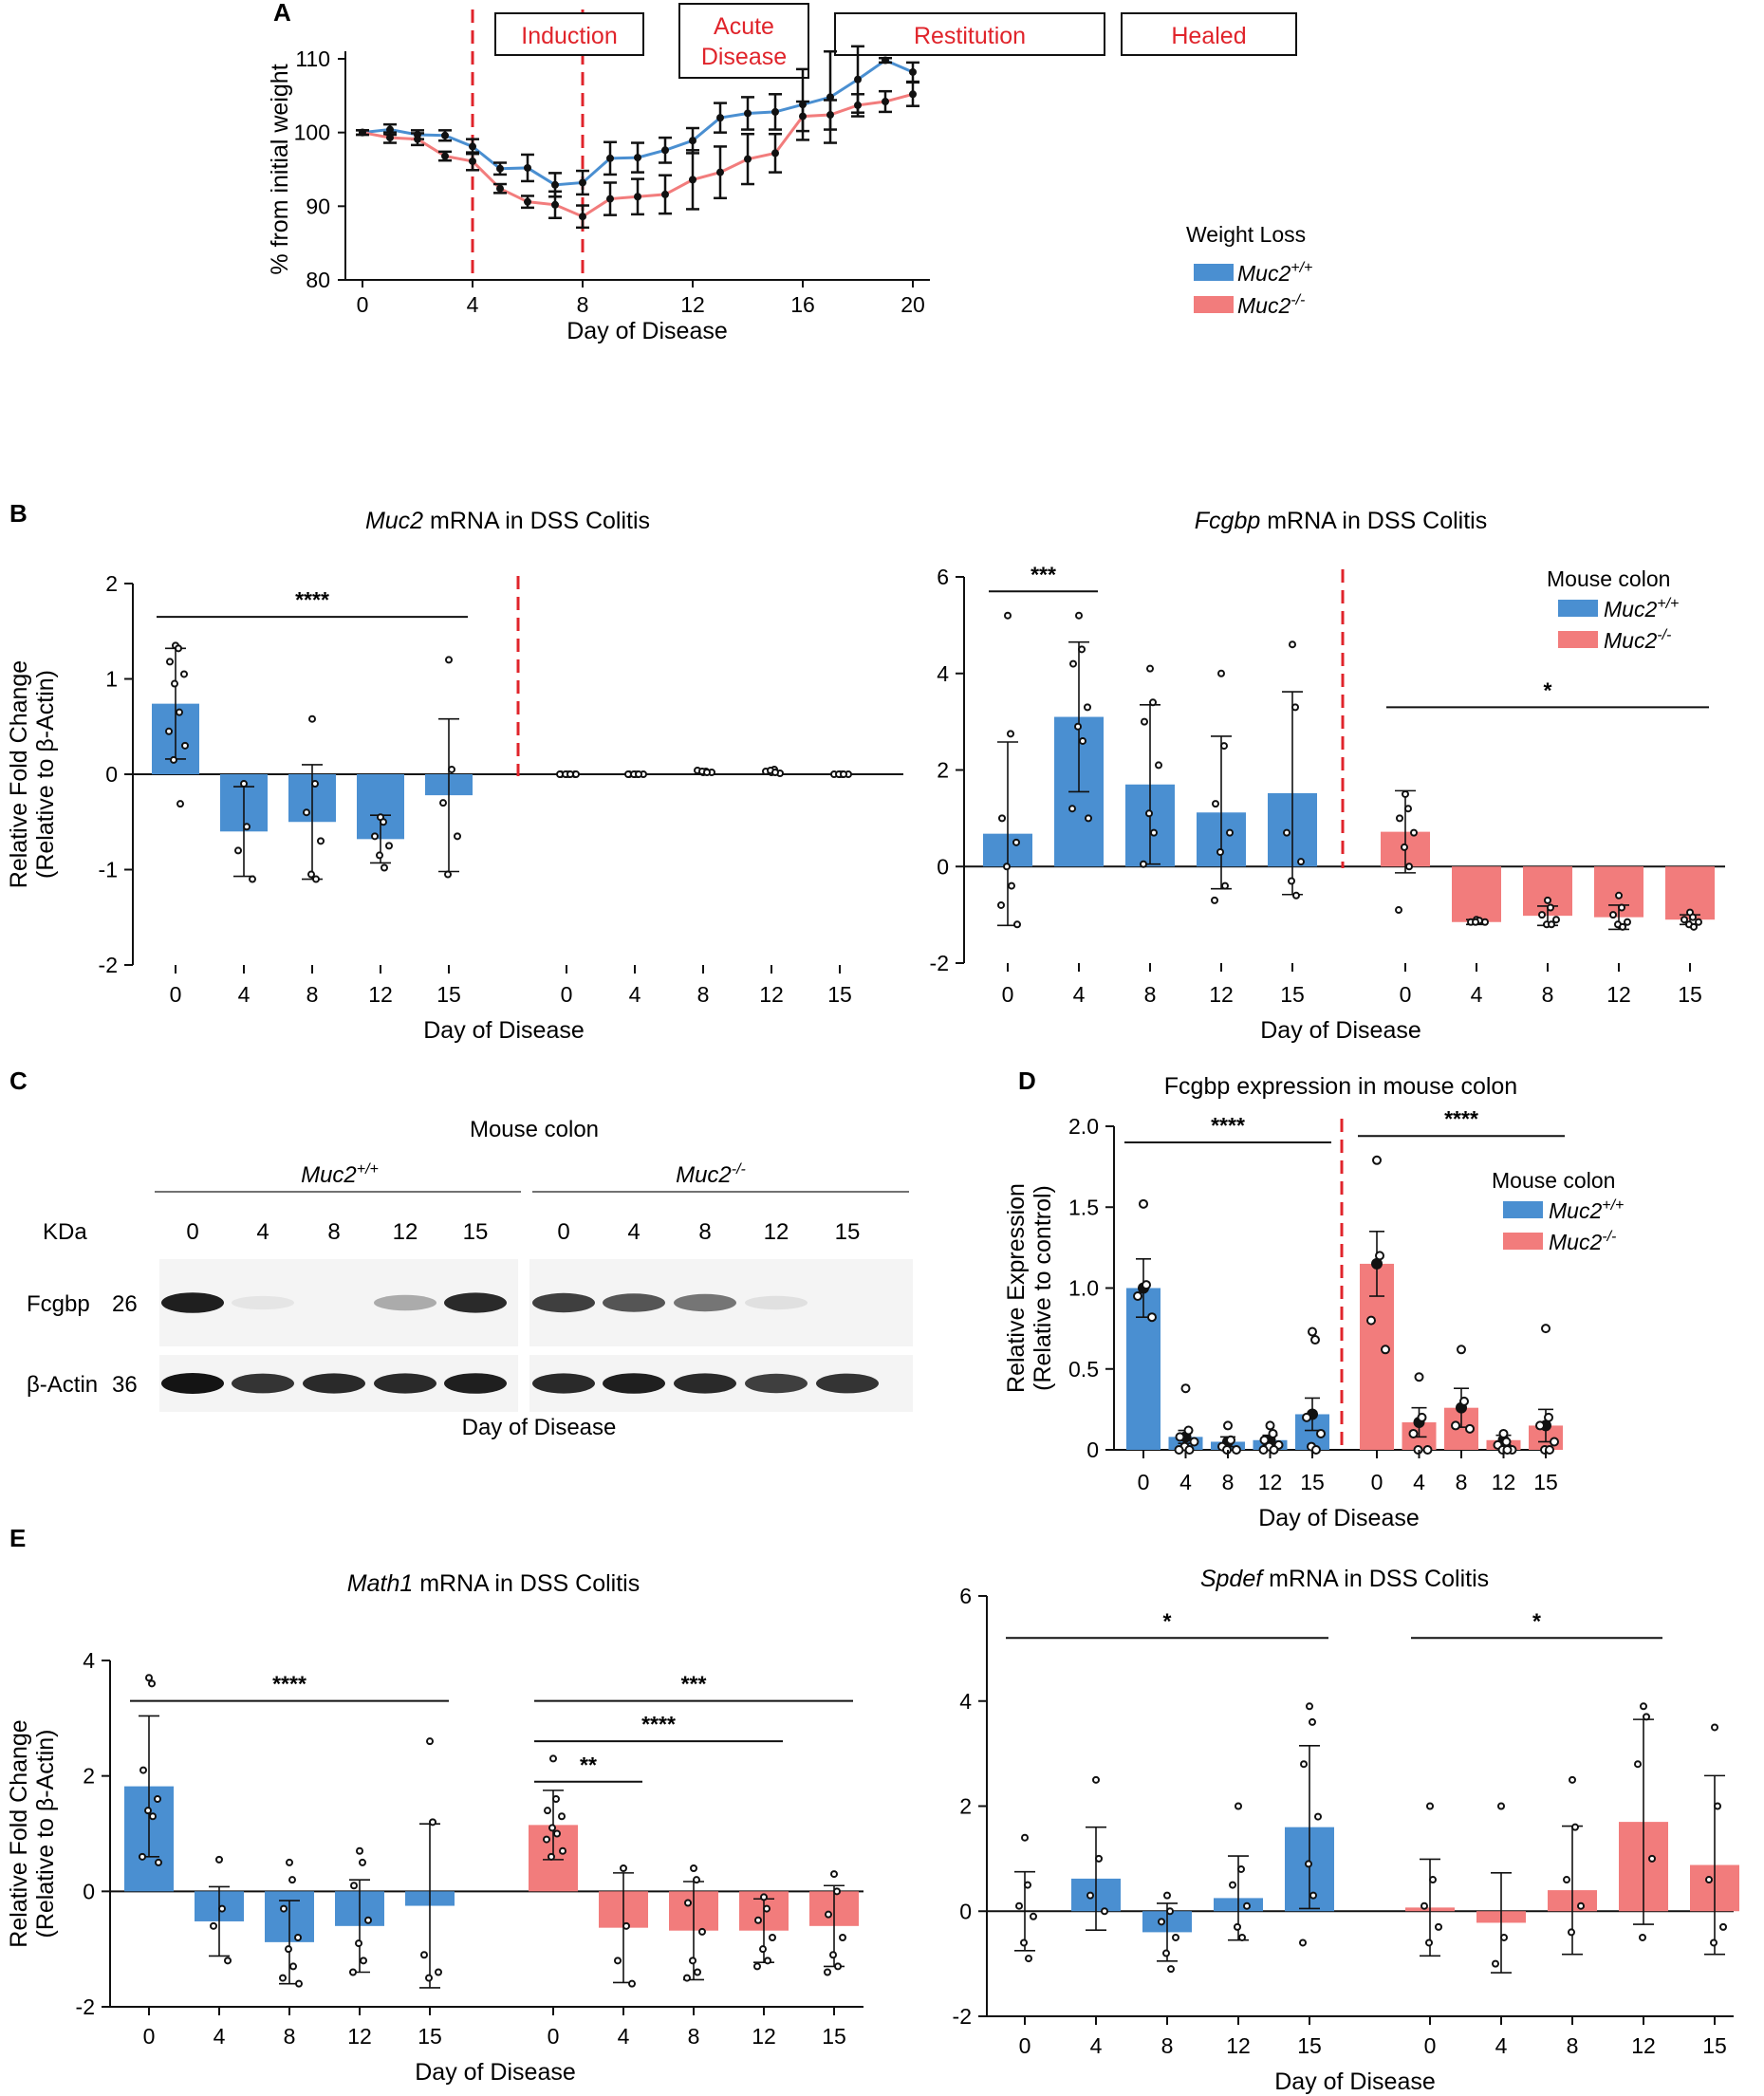  Describe the element at coordinates (1016, 1288) in the screenshot. I see `y-axis-title: Relative Expression` at that location.